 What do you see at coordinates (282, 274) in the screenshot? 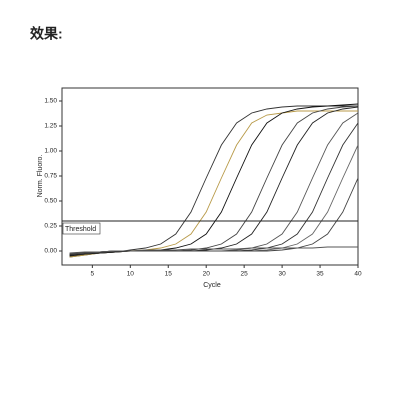
I see `x-tick-label: 30` at bounding box center [282, 274].